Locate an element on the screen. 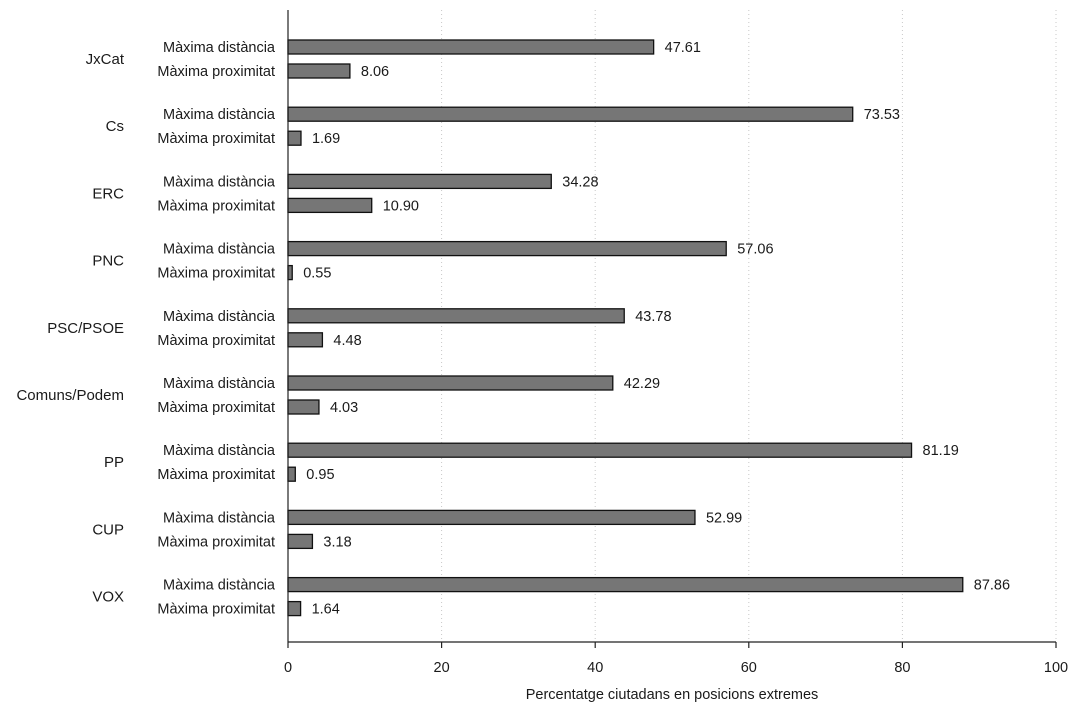 The image size is (1070, 704). data-label: 73.53 is located at coordinates (882, 115).